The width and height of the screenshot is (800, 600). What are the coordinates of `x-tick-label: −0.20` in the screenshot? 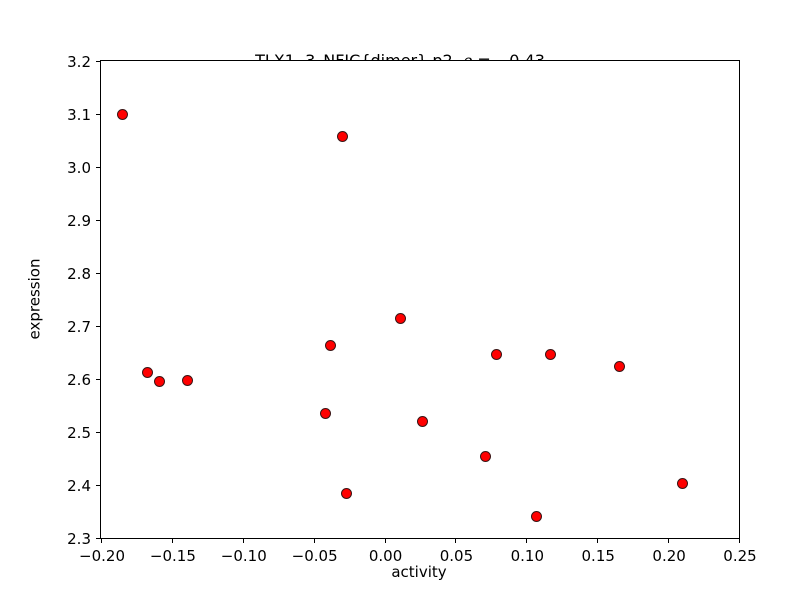 It's located at (102, 556).